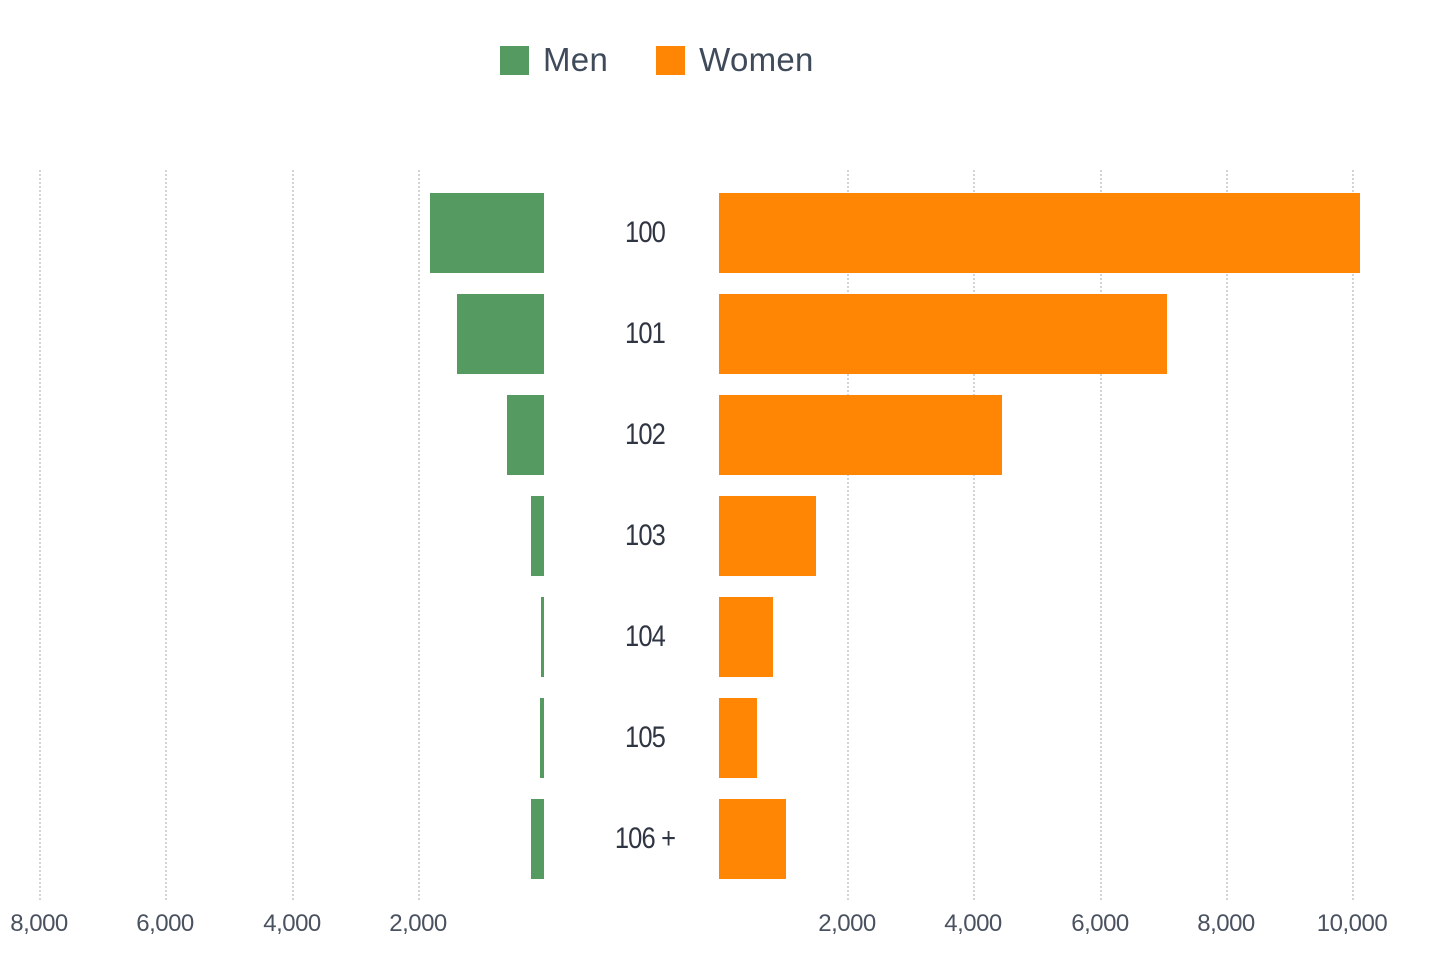 The height and width of the screenshot is (960, 1440). I want to click on age-label-104: 104, so click(645, 636).